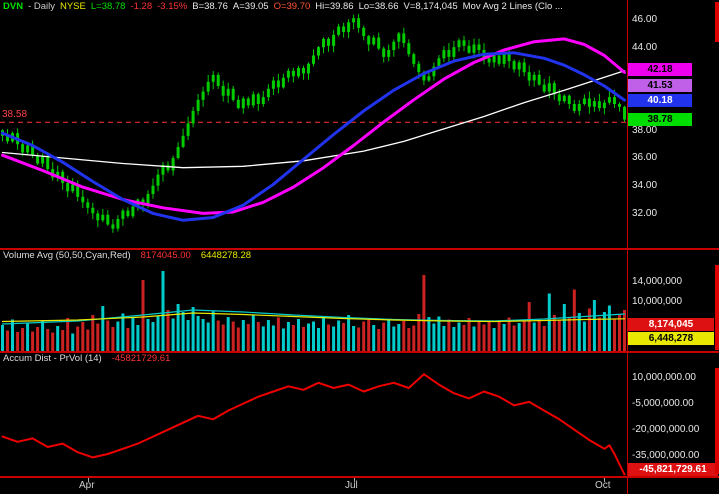 This screenshot has height=494, width=719. I want to click on quote-field: O=39.70, so click(292, 6).